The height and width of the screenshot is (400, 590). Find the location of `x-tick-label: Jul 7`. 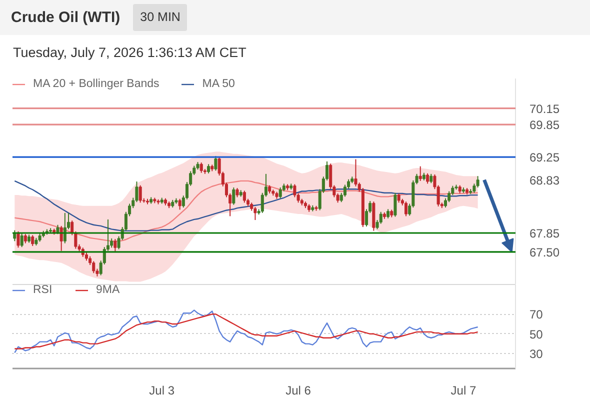

x-tick-label: Jul 7 is located at coordinates (463, 391).